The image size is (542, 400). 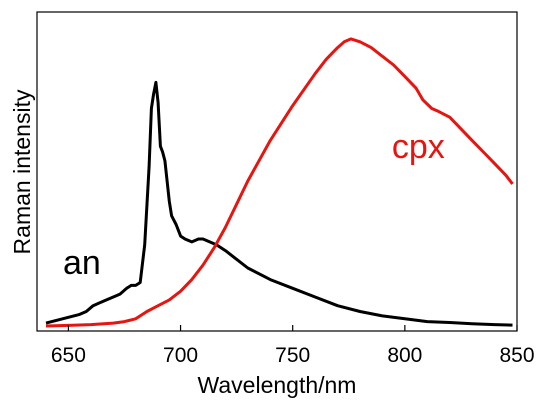 What do you see at coordinates (292, 355) in the screenshot?
I see `x-tick-label: 750` at bounding box center [292, 355].